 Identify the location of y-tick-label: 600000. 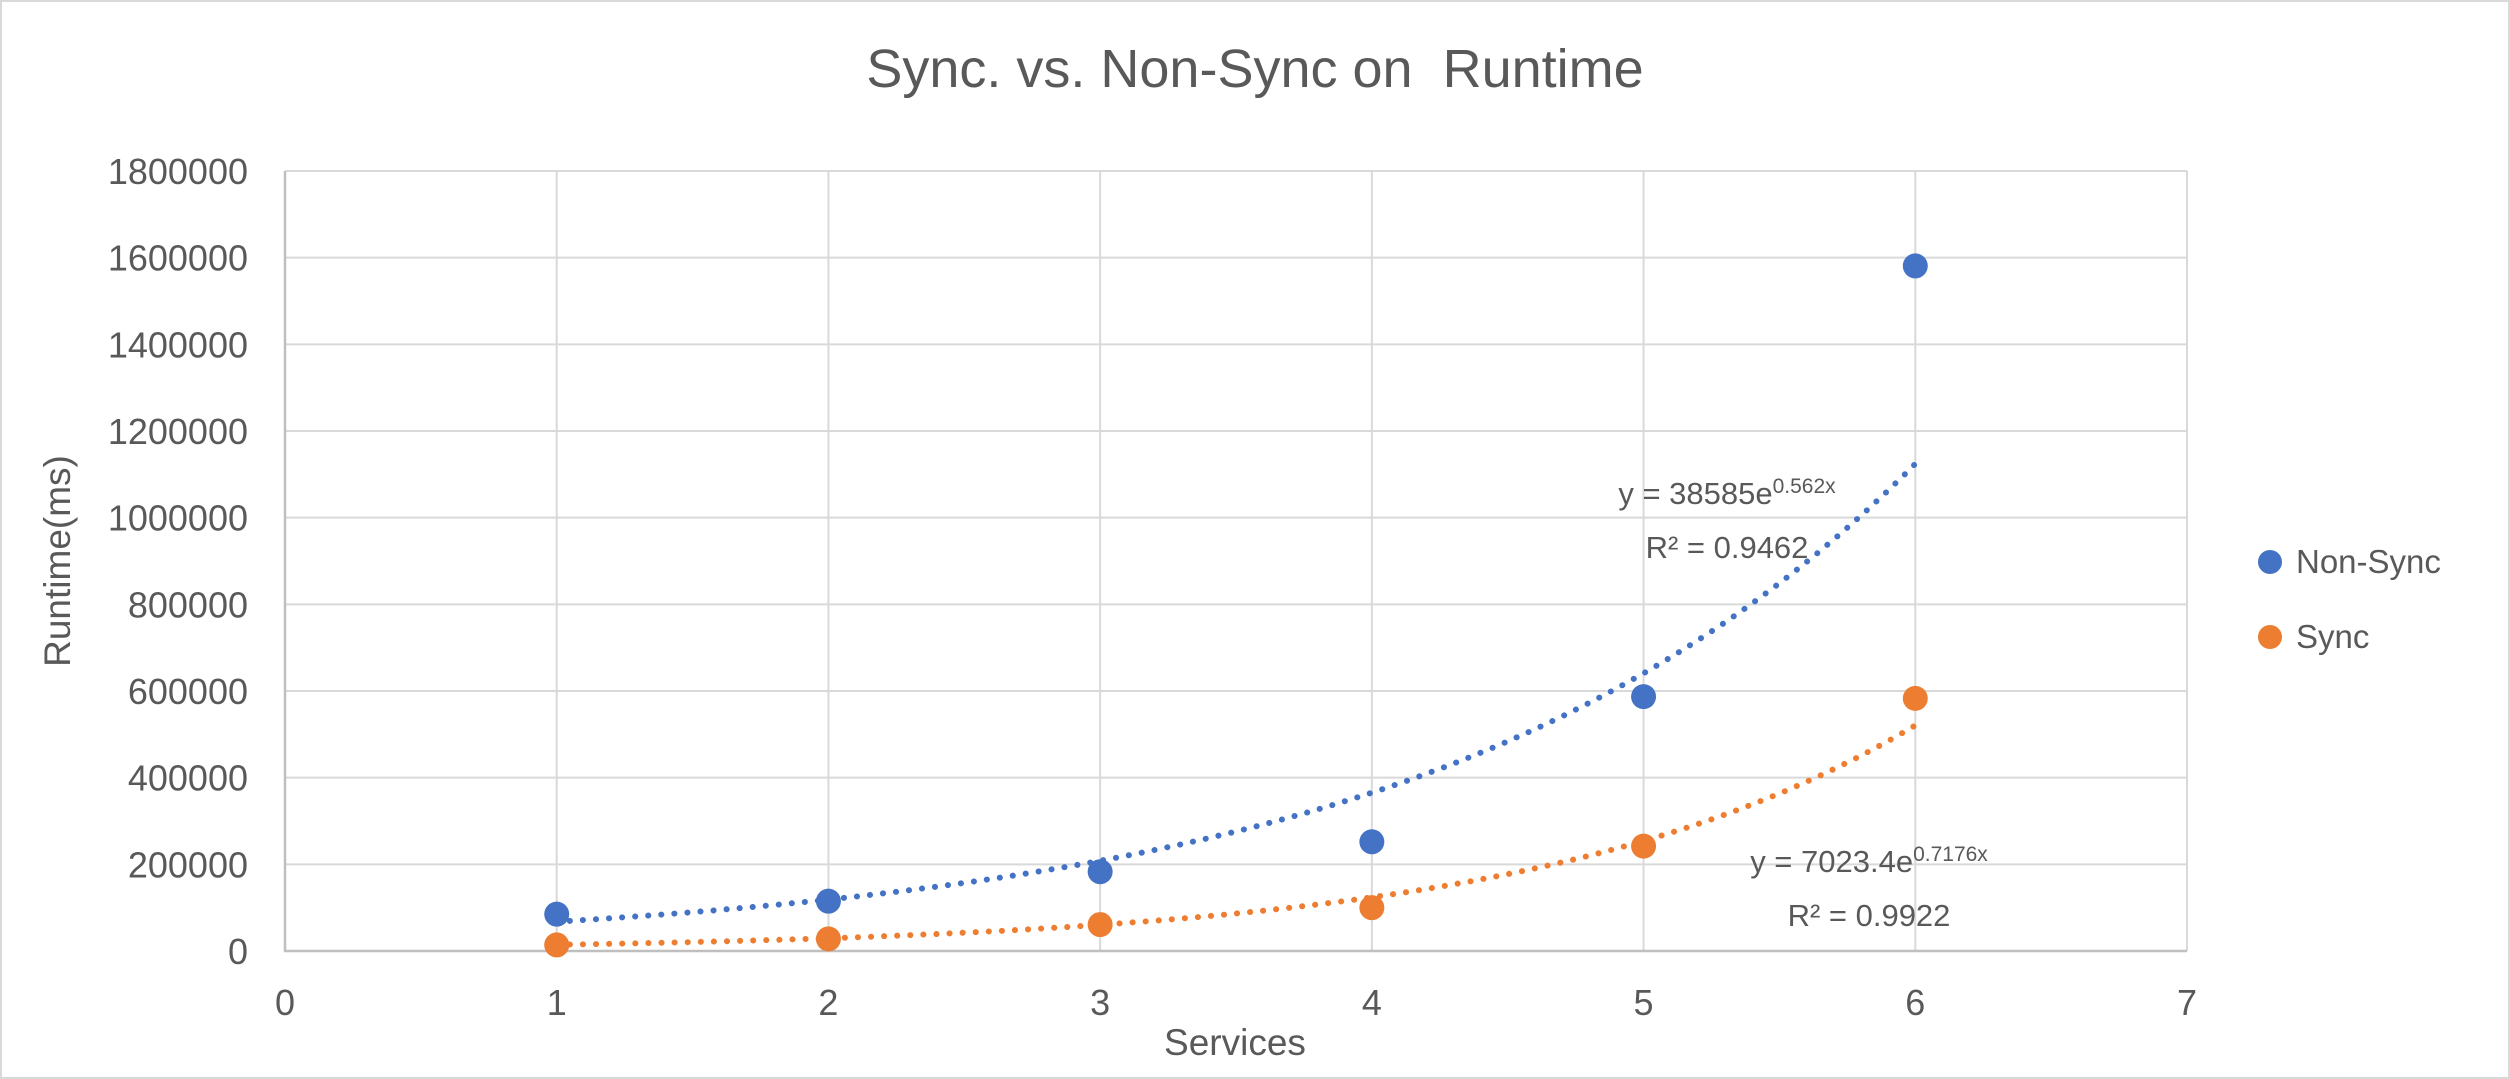
(188, 691).